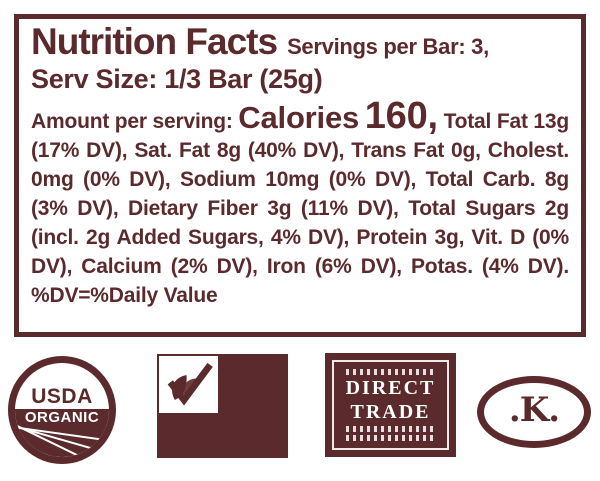 The height and width of the screenshot is (481, 600). I want to click on servings-per-bar-text: Servings per Bar: 3,, so click(388, 46).